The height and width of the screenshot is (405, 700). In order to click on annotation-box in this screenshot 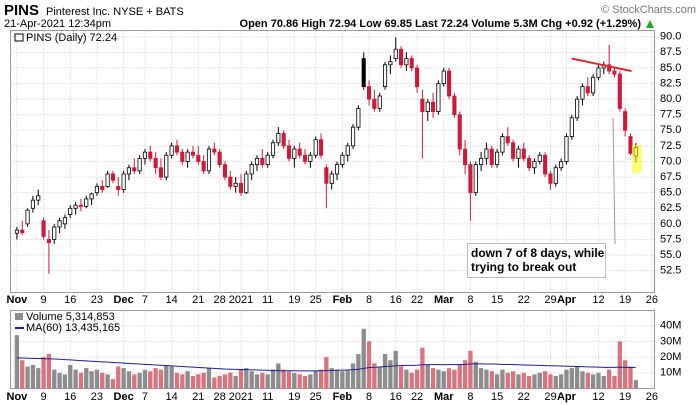, I will do `click(536, 260)`.